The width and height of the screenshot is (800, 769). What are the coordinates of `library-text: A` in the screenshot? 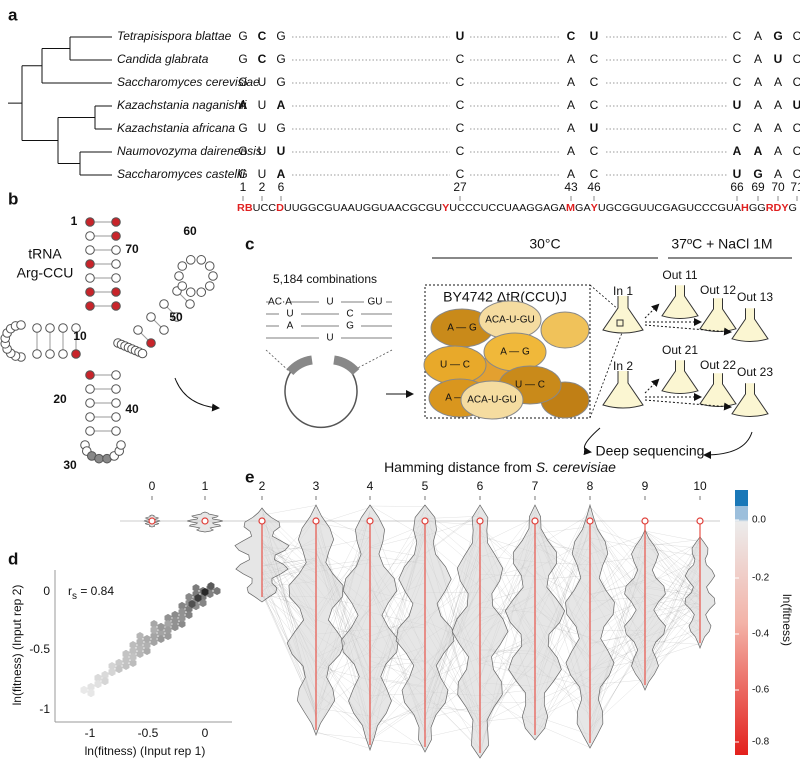 It's located at (290, 326).